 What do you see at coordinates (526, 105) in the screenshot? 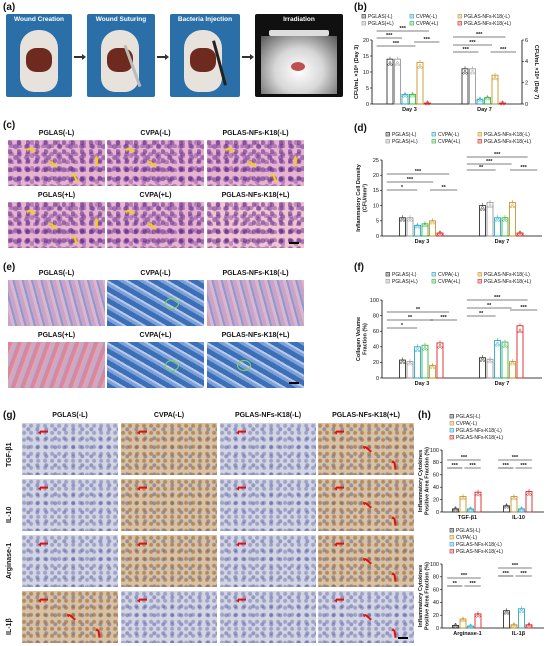
I see `y-right-tick-label: 0` at bounding box center [526, 105].